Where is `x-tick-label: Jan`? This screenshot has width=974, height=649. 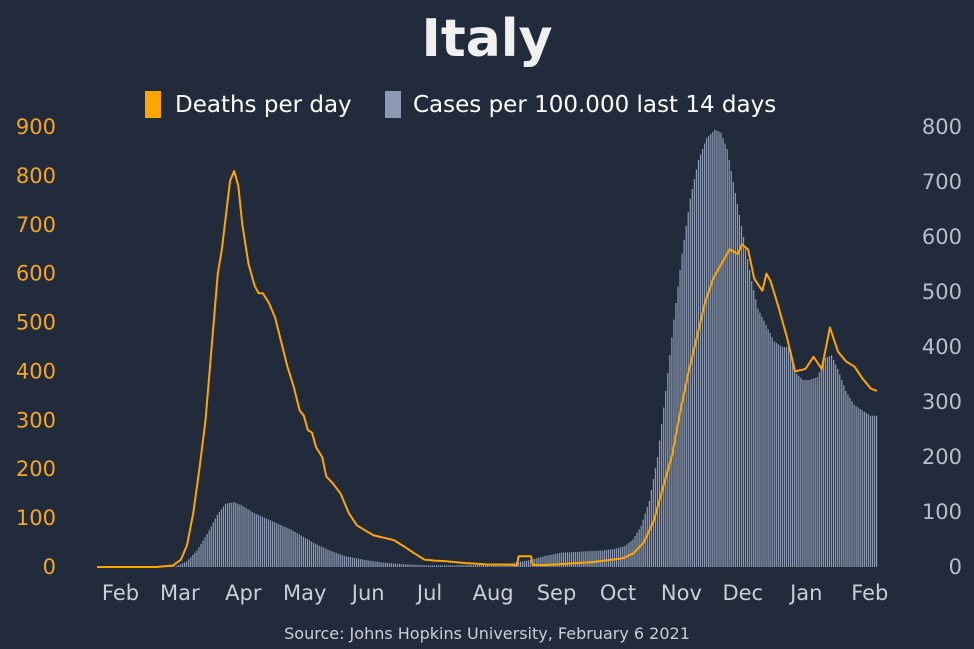
x-tick-label: Jan is located at coordinates (805, 593).